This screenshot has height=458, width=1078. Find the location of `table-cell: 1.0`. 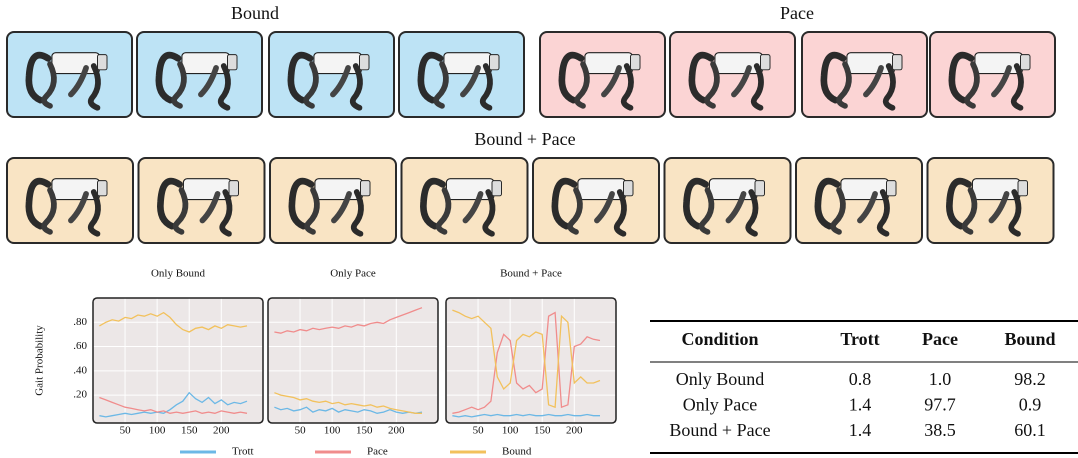

table-cell: 1.0 is located at coordinates (940, 379).